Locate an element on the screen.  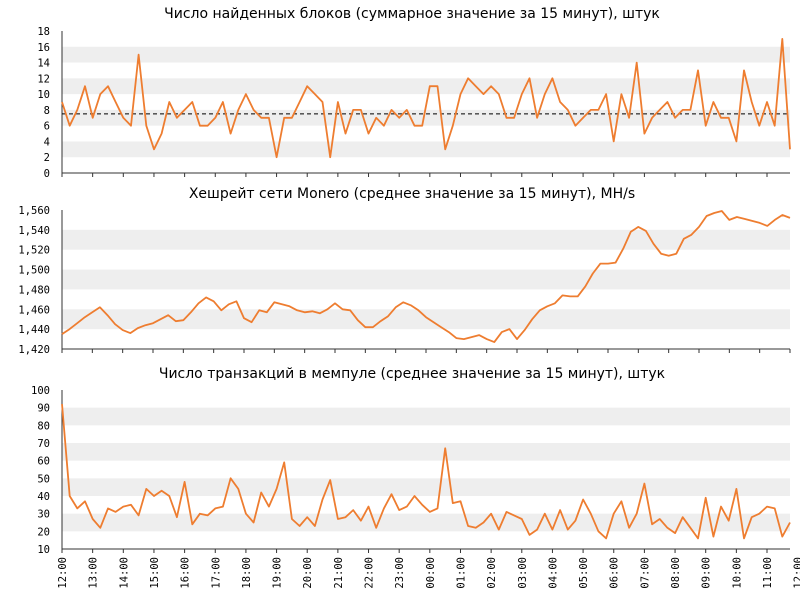
x-tick-label: 04:00 is located at coordinates (553, 573).